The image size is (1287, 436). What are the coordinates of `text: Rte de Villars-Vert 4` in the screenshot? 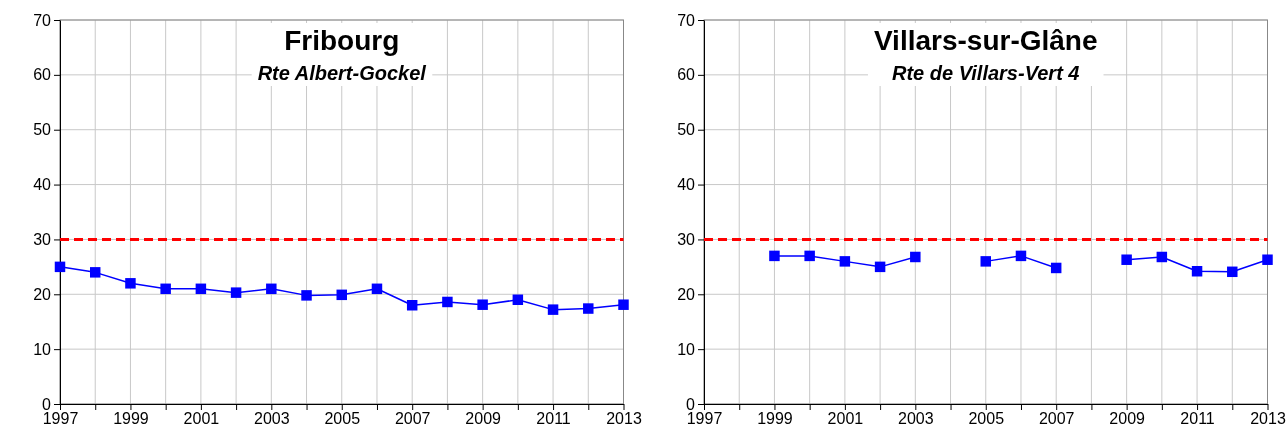 It's located at (985, 73).